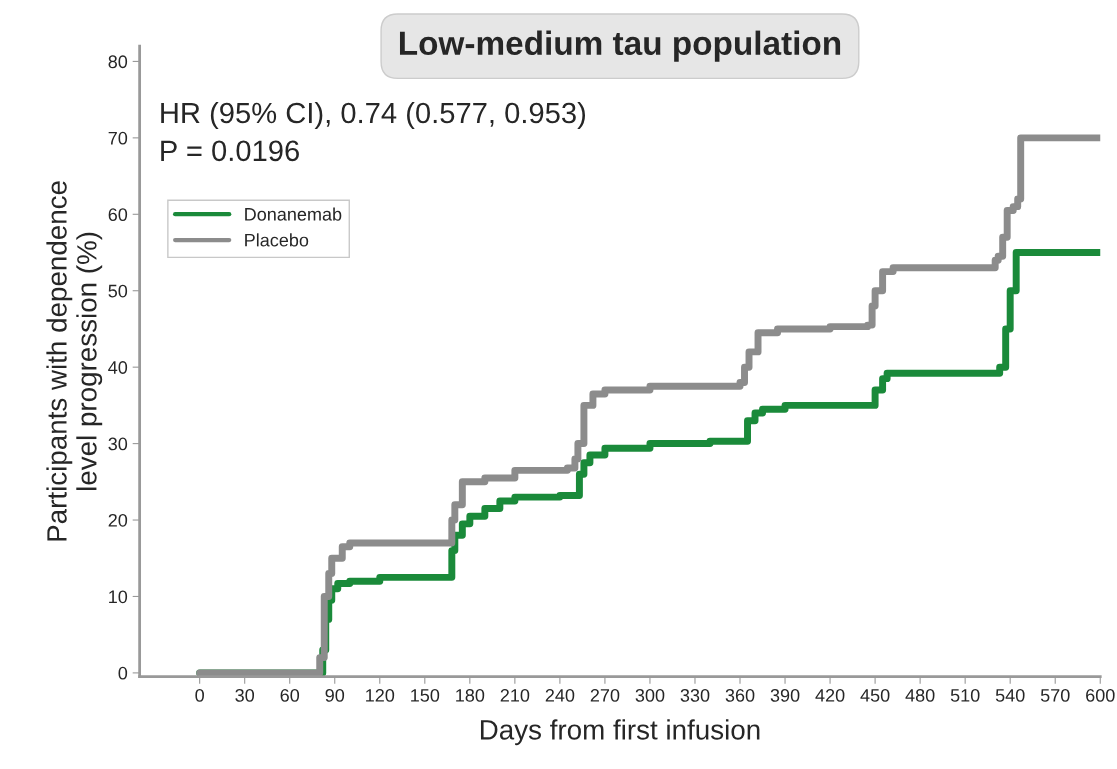 The width and height of the screenshot is (1117, 769). Describe the element at coordinates (470, 695) in the screenshot. I see `x-tick-label: 180` at that location.